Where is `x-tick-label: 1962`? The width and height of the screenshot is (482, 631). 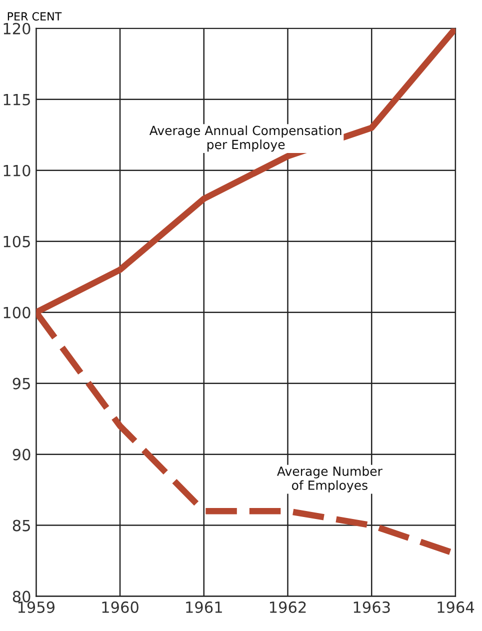
x-tick-label: 1962 is located at coordinates (288, 607).